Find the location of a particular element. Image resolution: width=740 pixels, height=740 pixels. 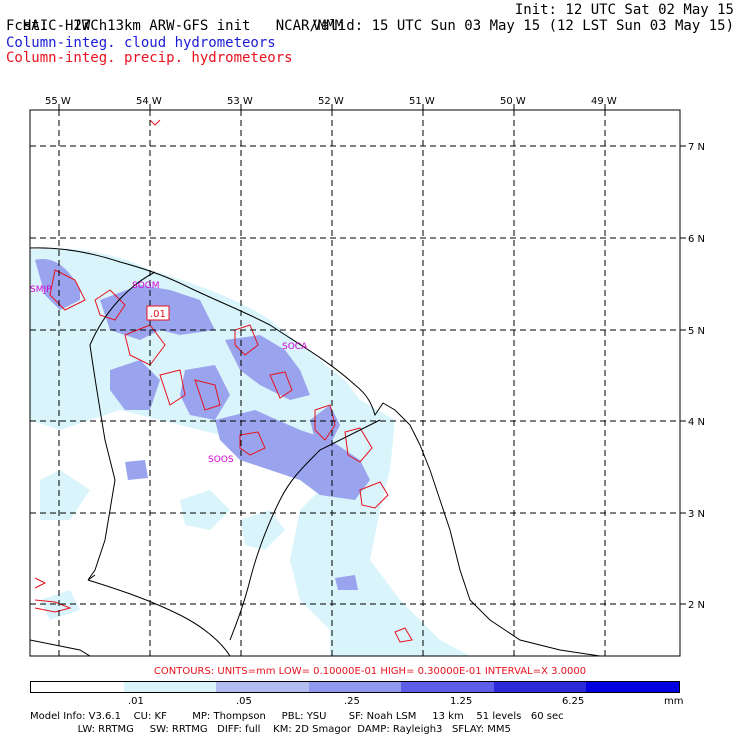

contour-label-box is located at coordinates (158, 313).